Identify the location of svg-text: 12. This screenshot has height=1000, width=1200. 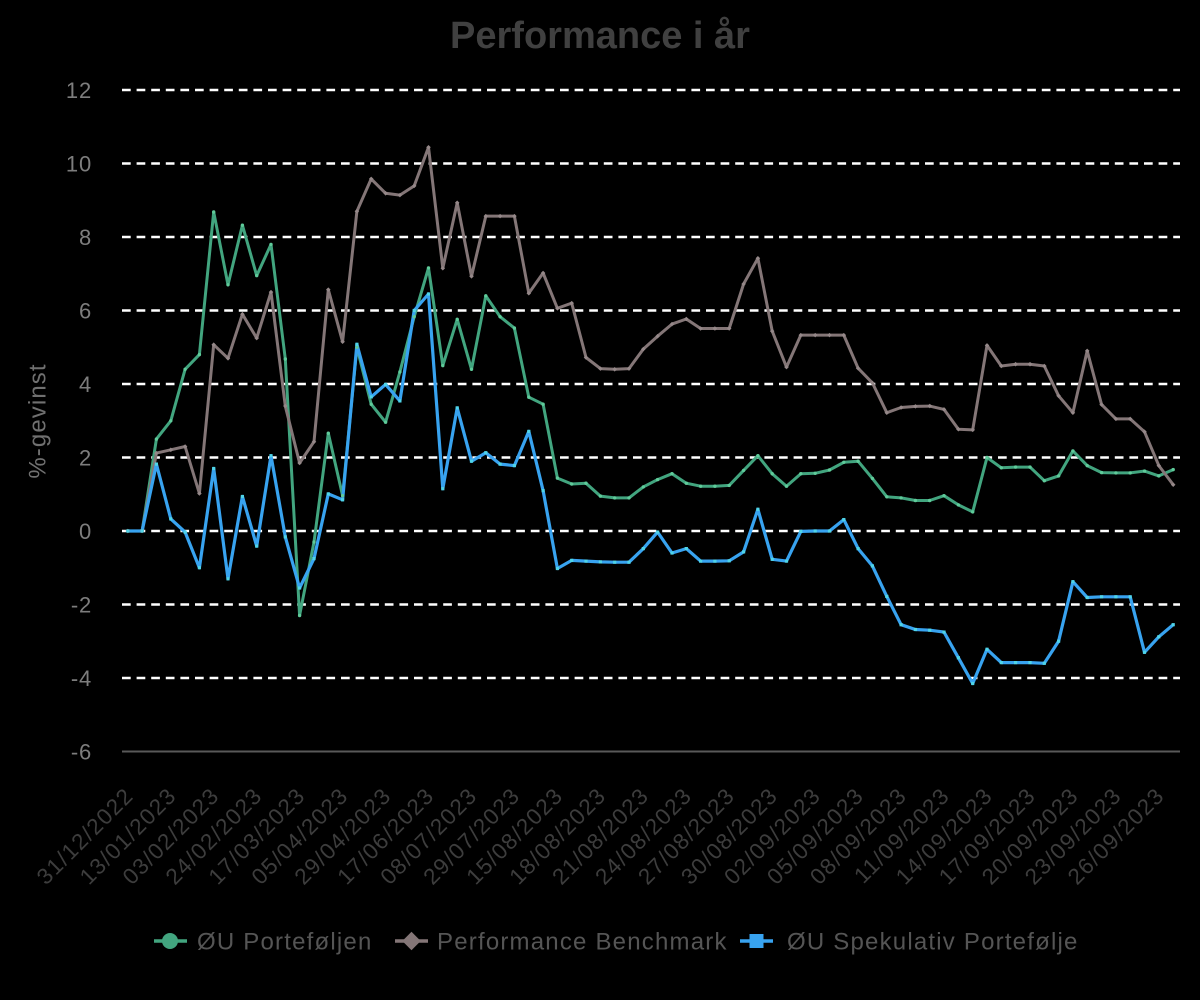
(79, 90).